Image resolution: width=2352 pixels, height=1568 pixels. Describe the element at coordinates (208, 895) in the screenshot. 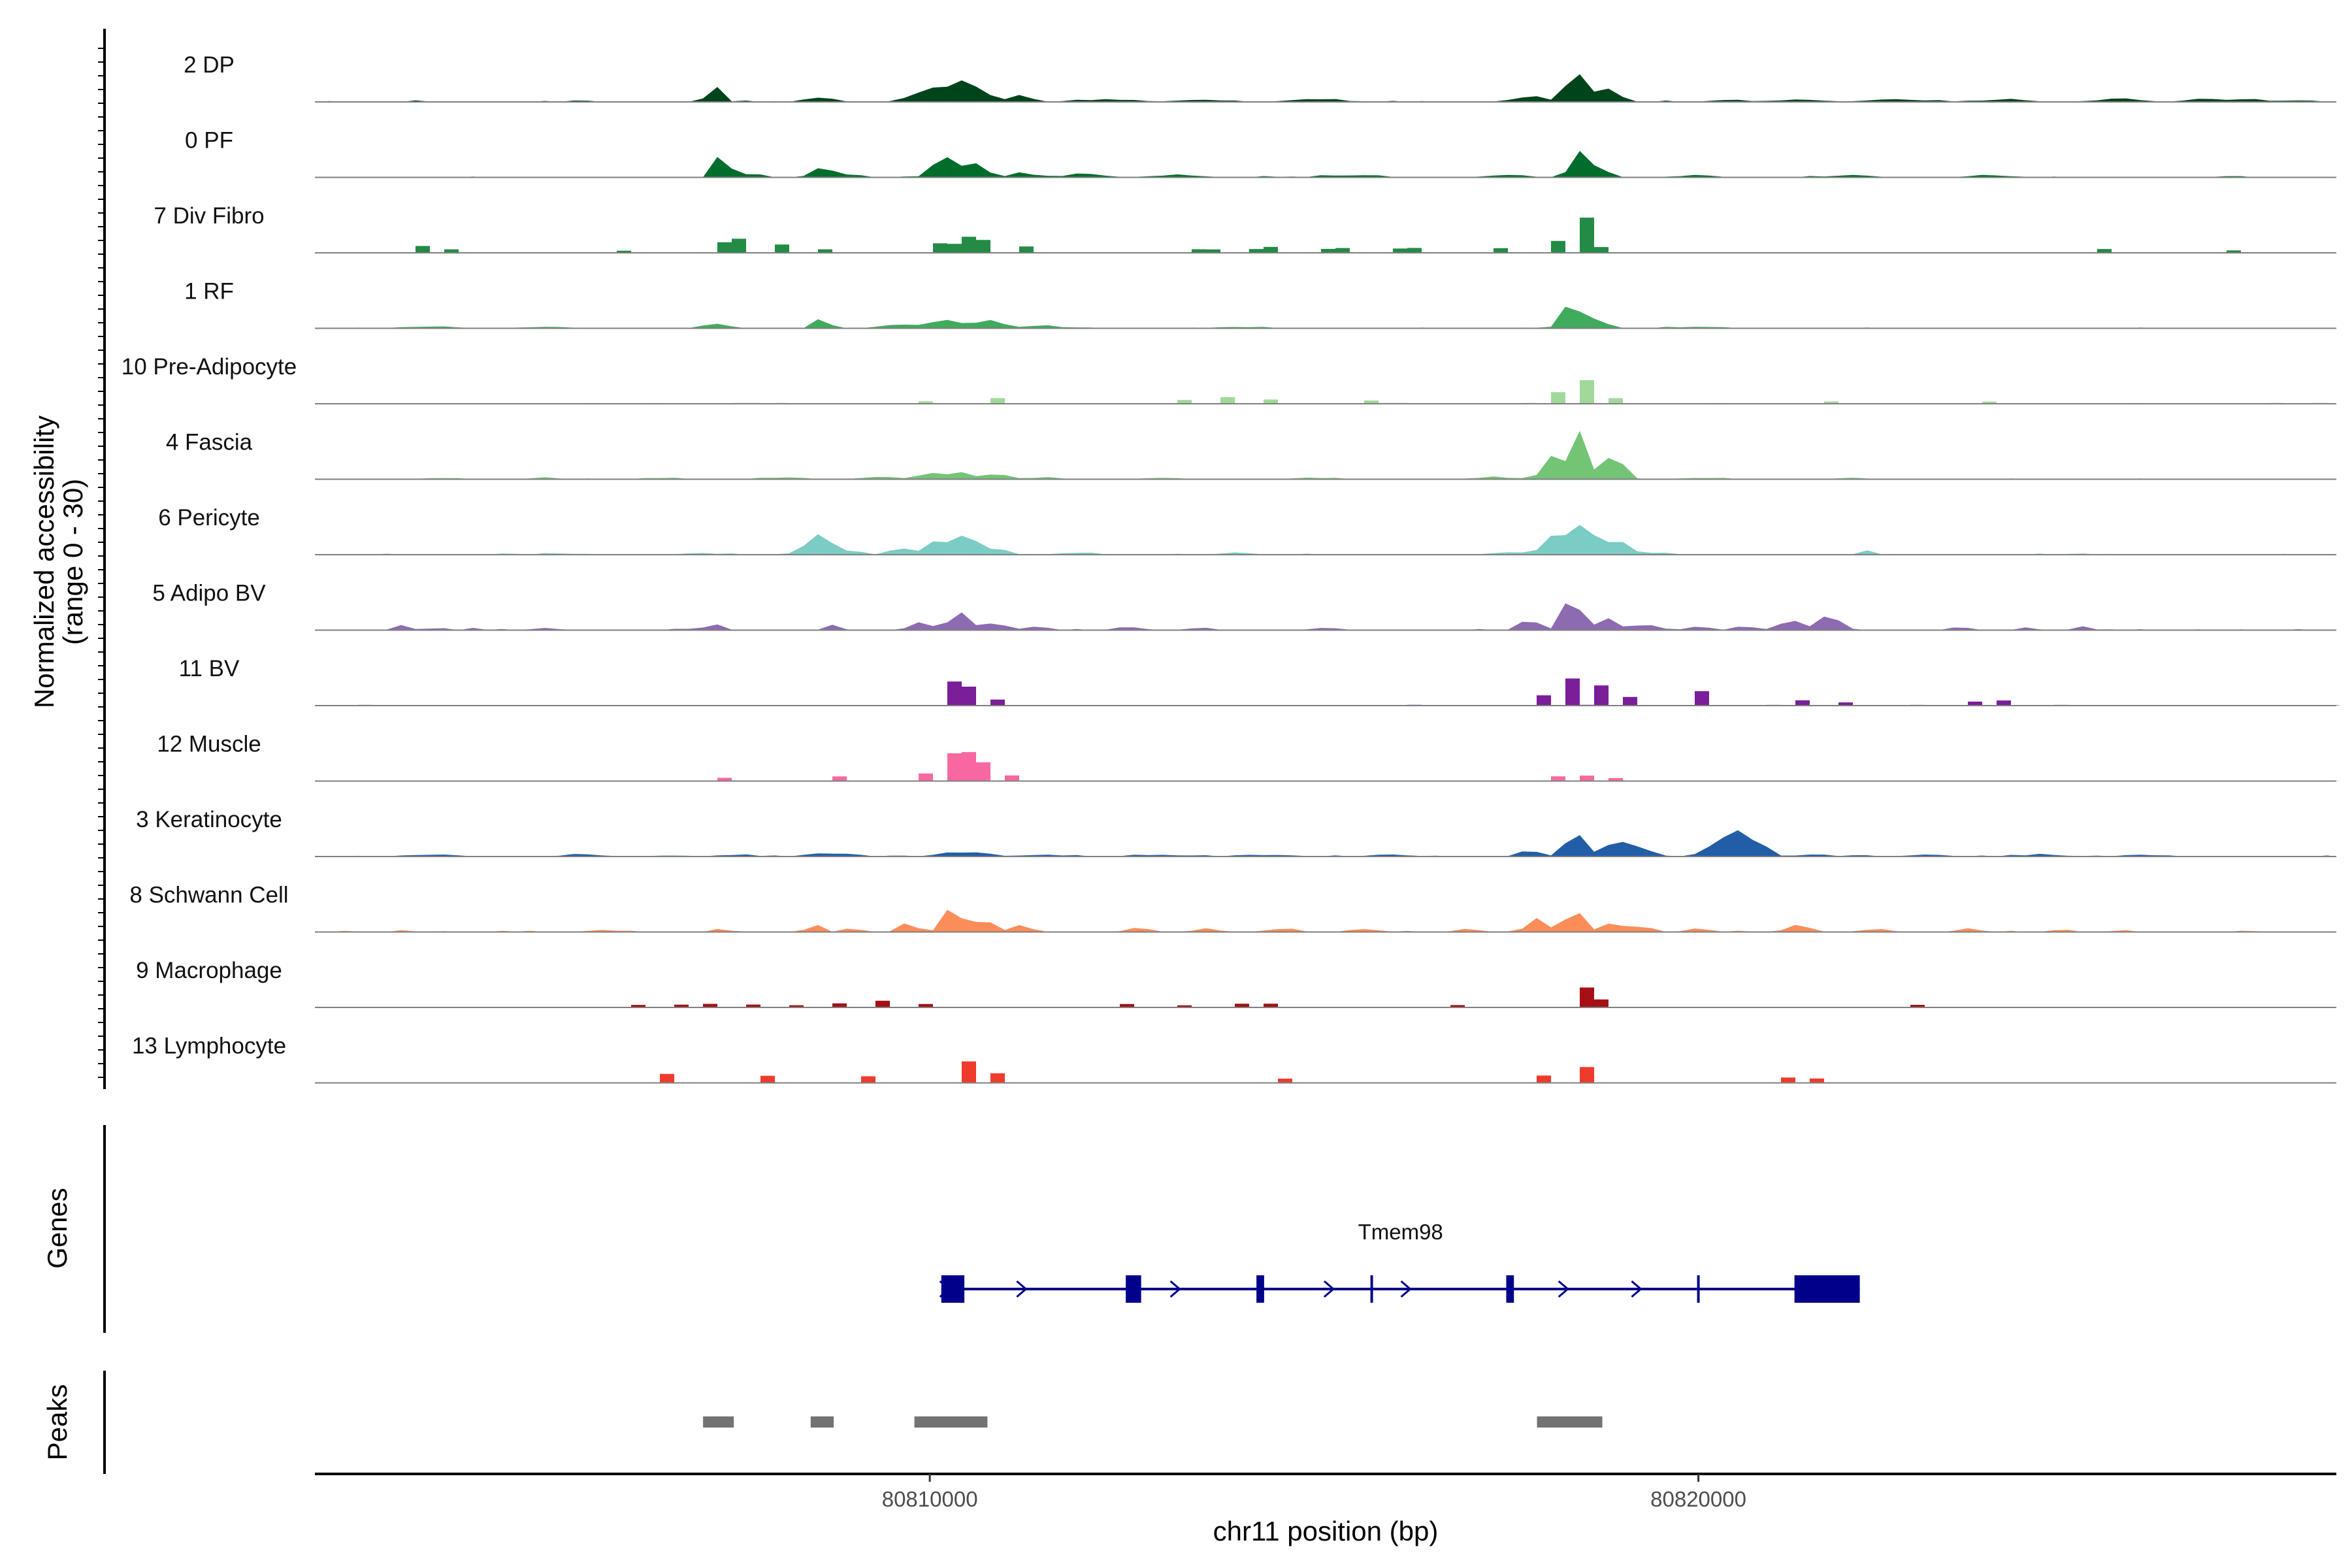

I see `track-label: 8 Schwann Cell` at that location.